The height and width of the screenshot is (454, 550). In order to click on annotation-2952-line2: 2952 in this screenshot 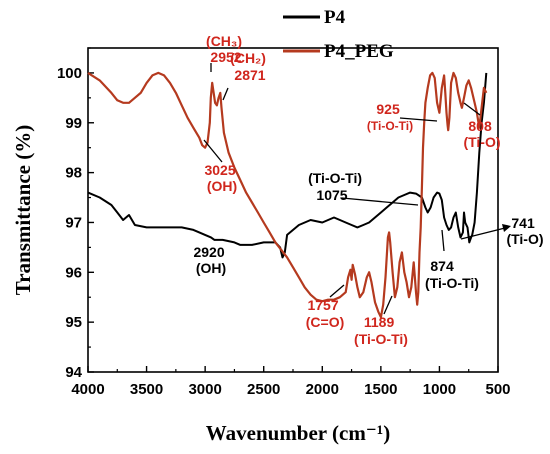, I will do `click(225, 57)`.